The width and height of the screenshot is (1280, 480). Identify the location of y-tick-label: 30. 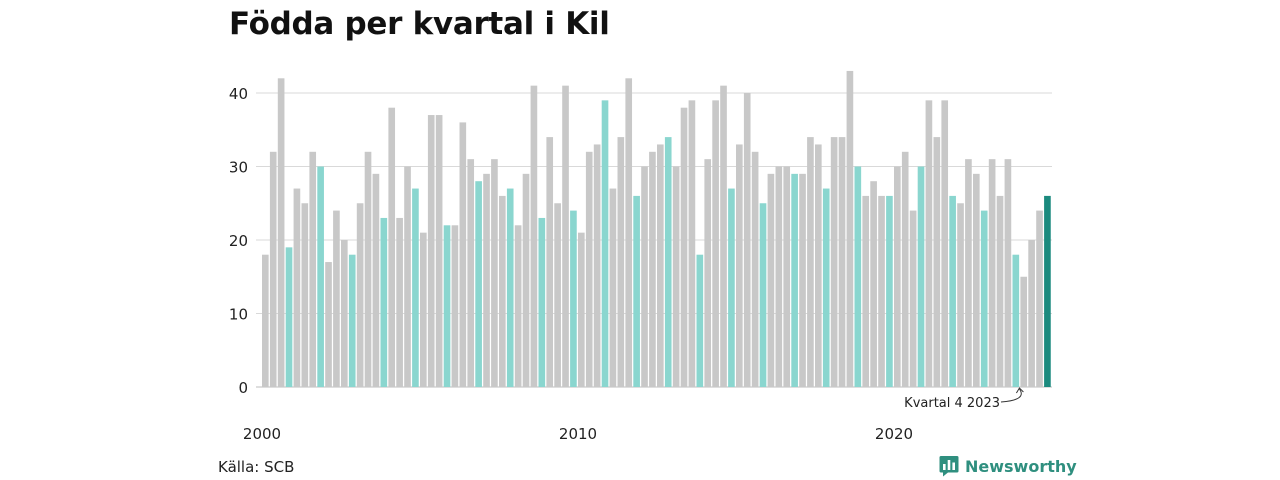
(238, 168).